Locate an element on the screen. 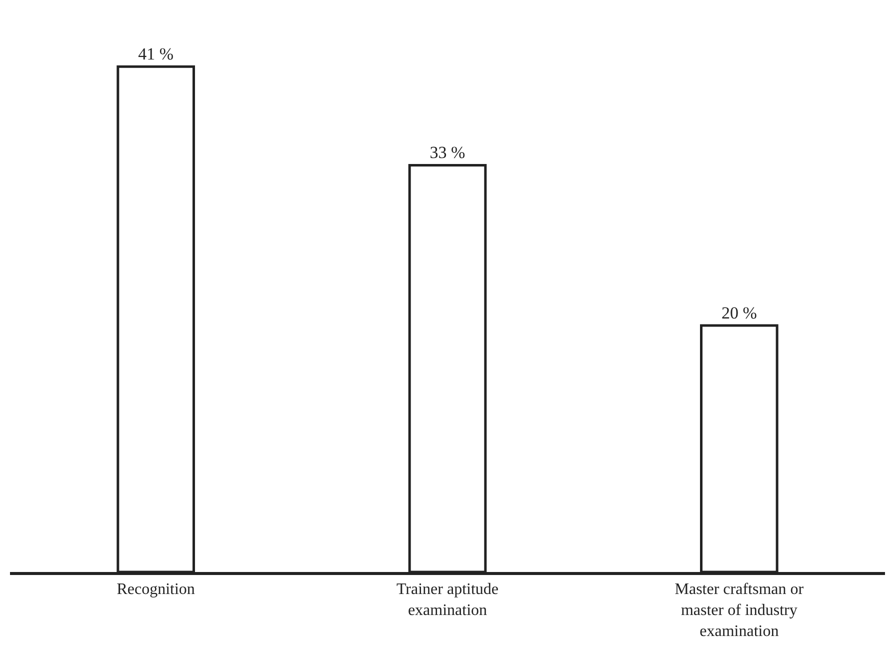  data-label: 20 % is located at coordinates (739, 312).